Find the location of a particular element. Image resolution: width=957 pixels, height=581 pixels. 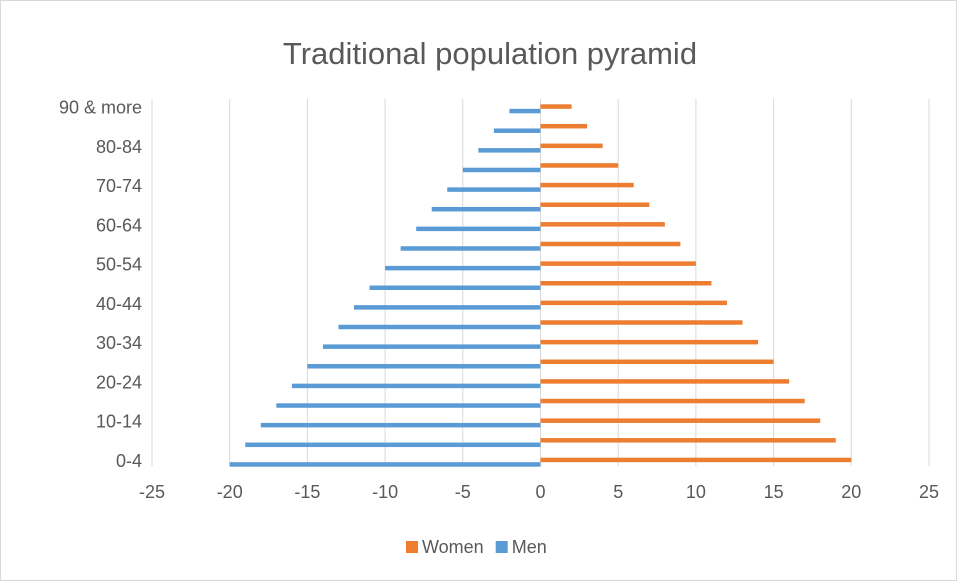

y-tick-label: 40-44 is located at coordinates (119, 304).